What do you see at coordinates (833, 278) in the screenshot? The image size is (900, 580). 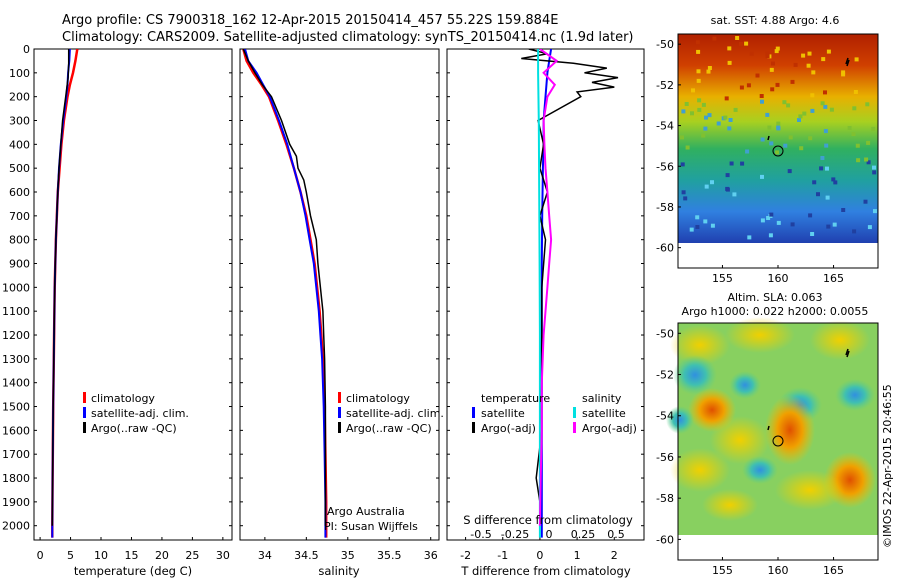 I see `map-x-tick-label: 165` at bounding box center [833, 278].